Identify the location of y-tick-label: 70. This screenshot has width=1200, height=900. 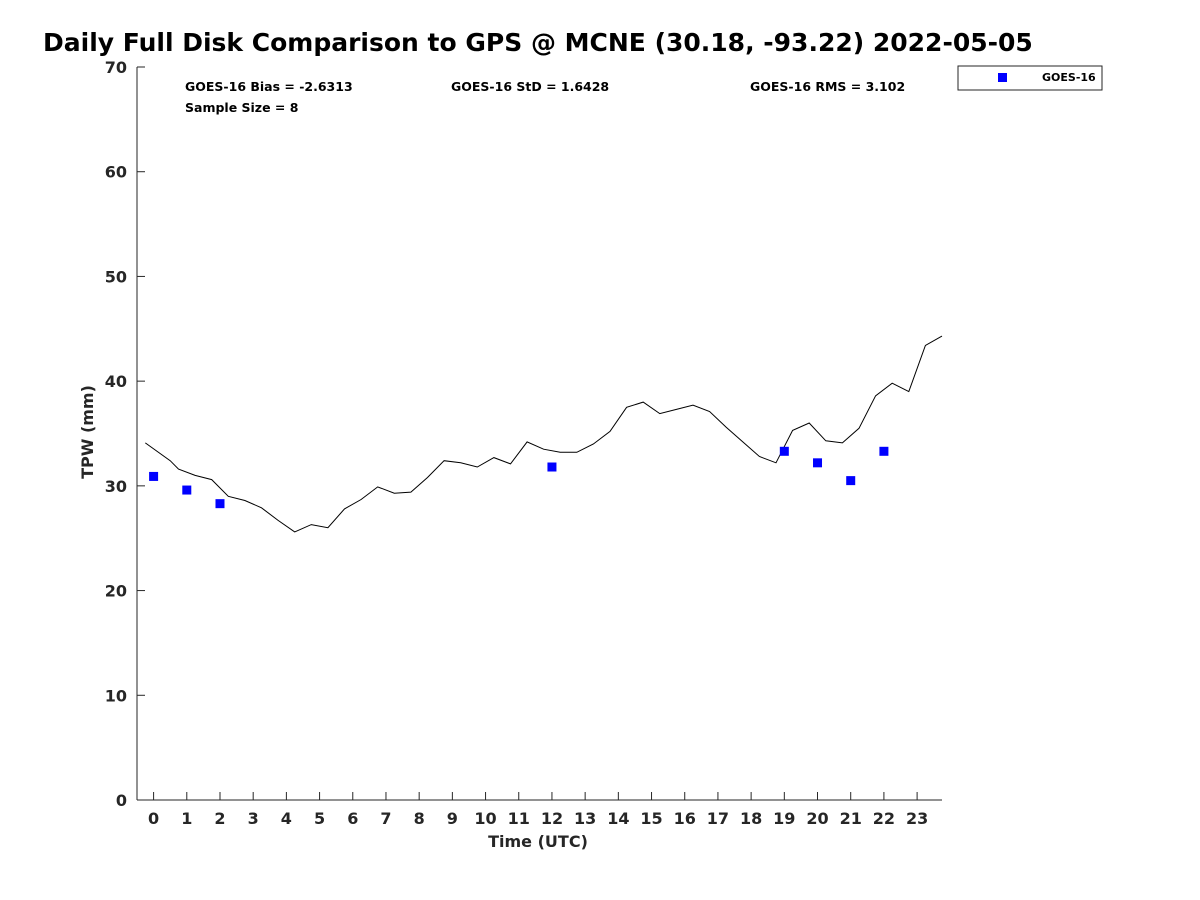
(116, 67).